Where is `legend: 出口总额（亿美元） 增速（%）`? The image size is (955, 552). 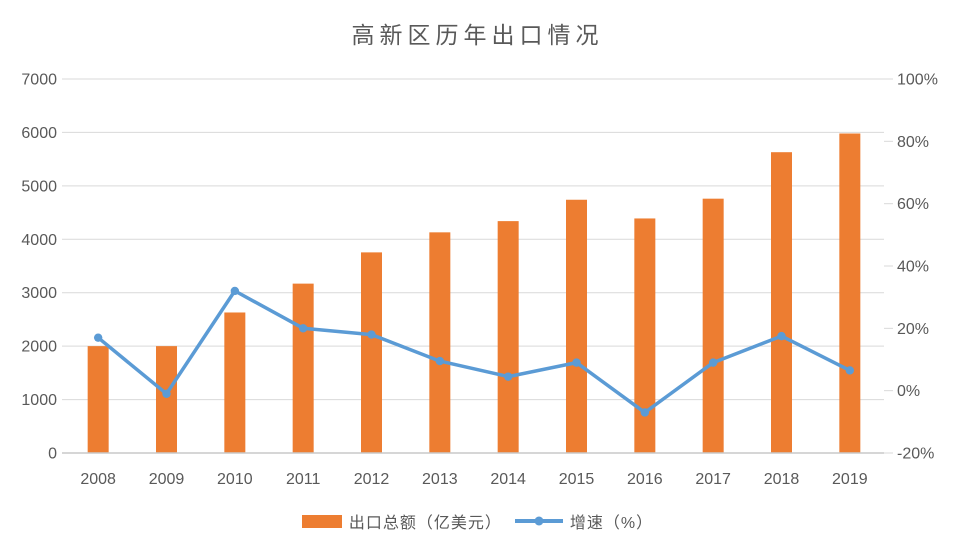
legend: 出口总额（亿美元） 增速（%） is located at coordinates (477, 521).